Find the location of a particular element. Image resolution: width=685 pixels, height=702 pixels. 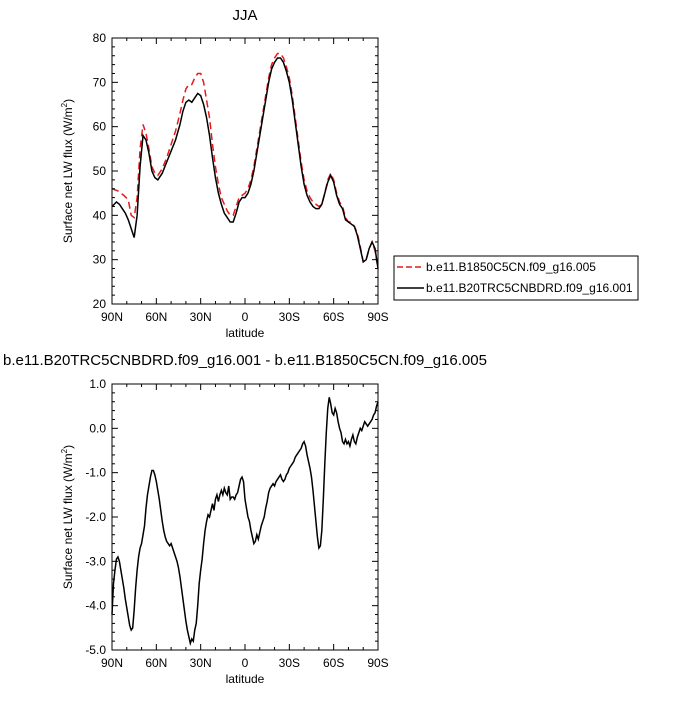

bottom-x-tick-label: 30S is located at coordinates (289, 663).